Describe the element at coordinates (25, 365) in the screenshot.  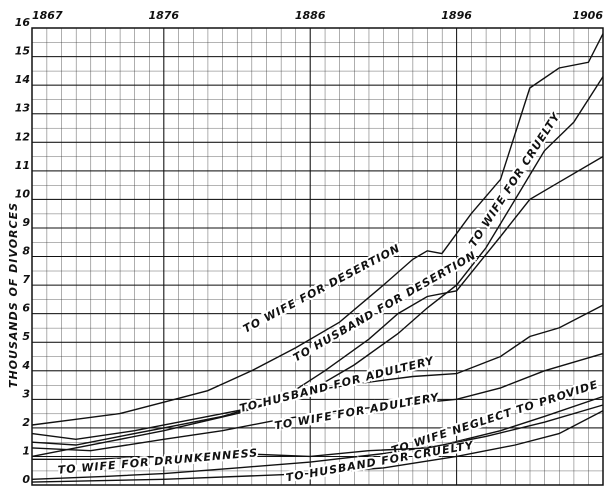
I see `y-tick-label: 4` at that location.